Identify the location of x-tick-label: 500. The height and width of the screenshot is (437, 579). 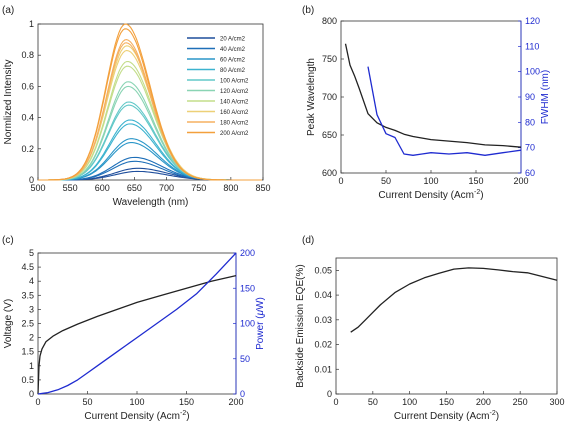
(37, 188).